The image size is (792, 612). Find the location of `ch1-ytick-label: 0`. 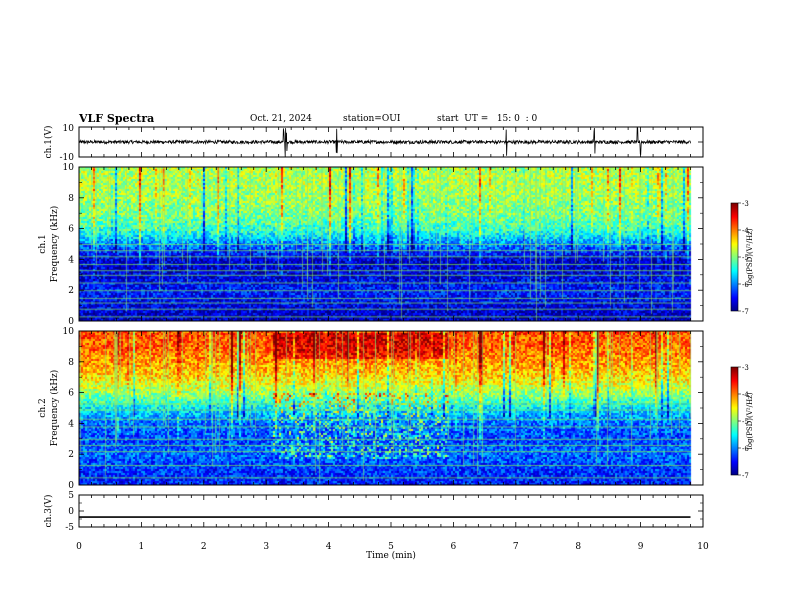

ch1-ytick-label: 0 is located at coordinates (71, 322).